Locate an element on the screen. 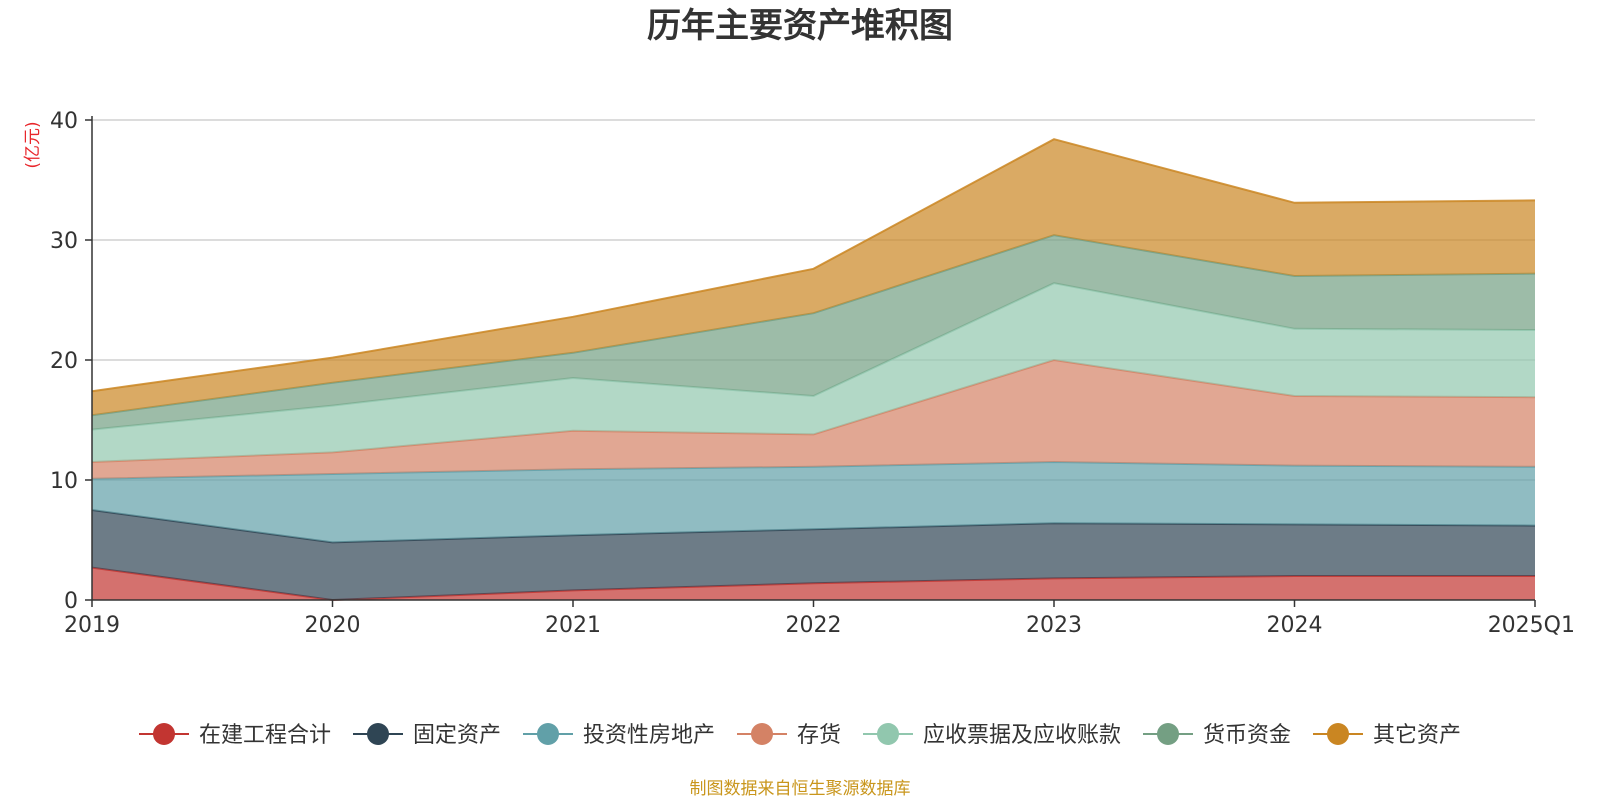  legend-label: 在建工程合计 is located at coordinates (265, 735).